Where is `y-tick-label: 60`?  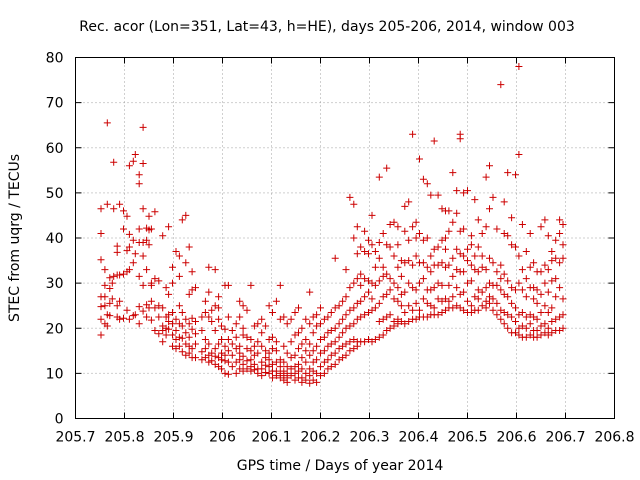
y-tick-label: 60 is located at coordinates (55, 149).